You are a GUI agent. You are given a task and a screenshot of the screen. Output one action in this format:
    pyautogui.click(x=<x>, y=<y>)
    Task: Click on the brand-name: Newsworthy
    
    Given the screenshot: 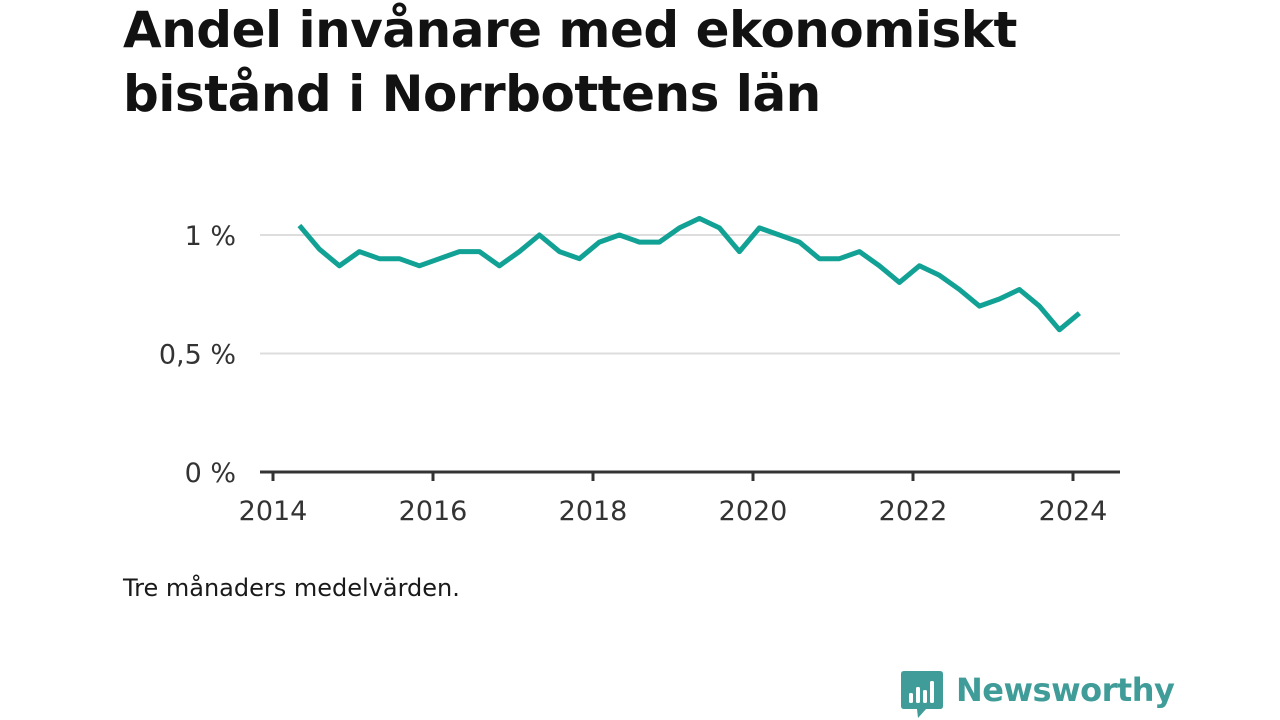 What is the action you would take?
    pyautogui.click(x=1065, y=690)
    